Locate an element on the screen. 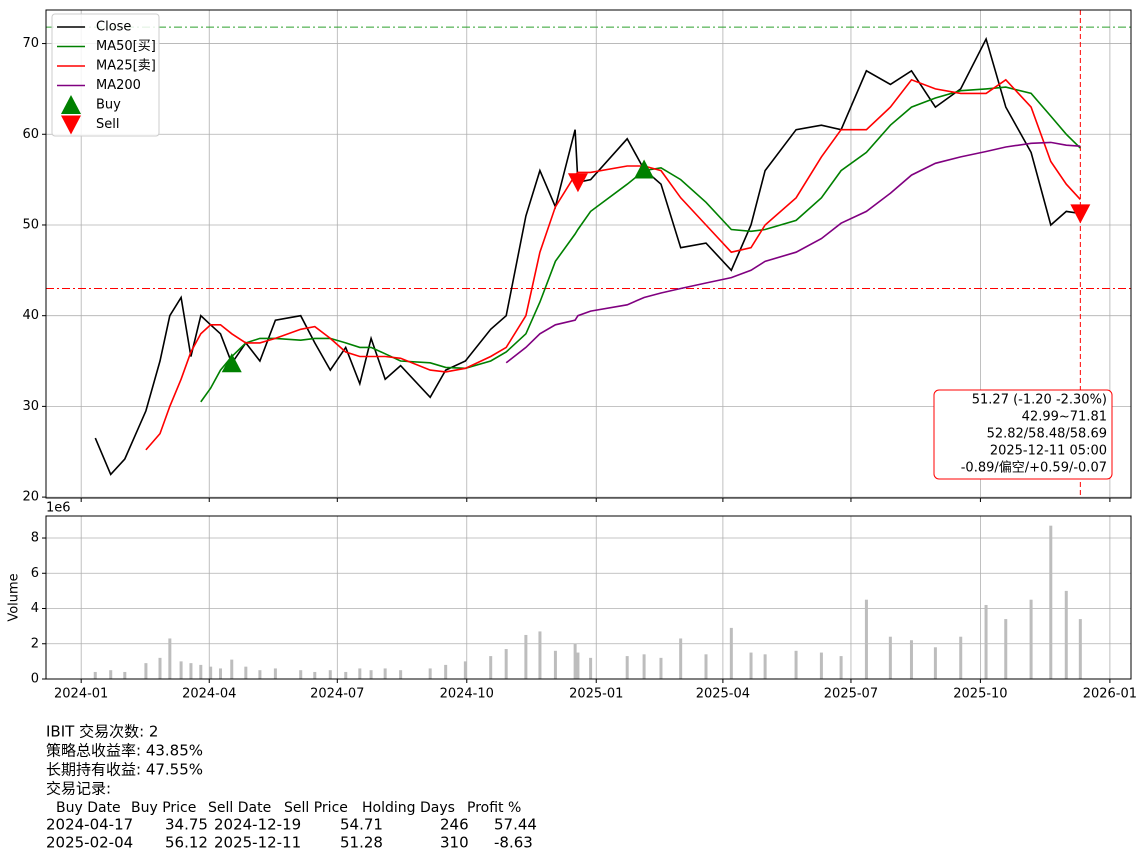 The width and height of the screenshot is (1146, 860). x-tick-label: 2025-10 is located at coordinates (980, 694).